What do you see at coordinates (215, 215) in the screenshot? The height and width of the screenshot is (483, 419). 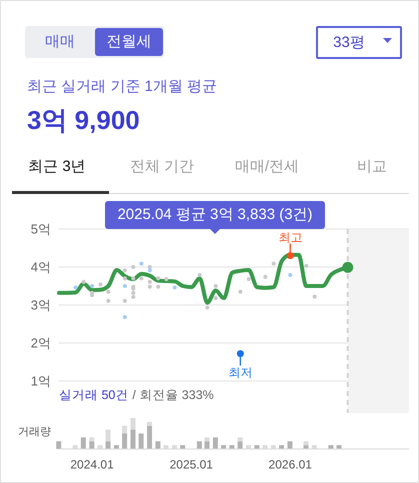 I see `tooltip-box: 2025.04 평균 3억 3,833 (3건)` at bounding box center [215, 215].